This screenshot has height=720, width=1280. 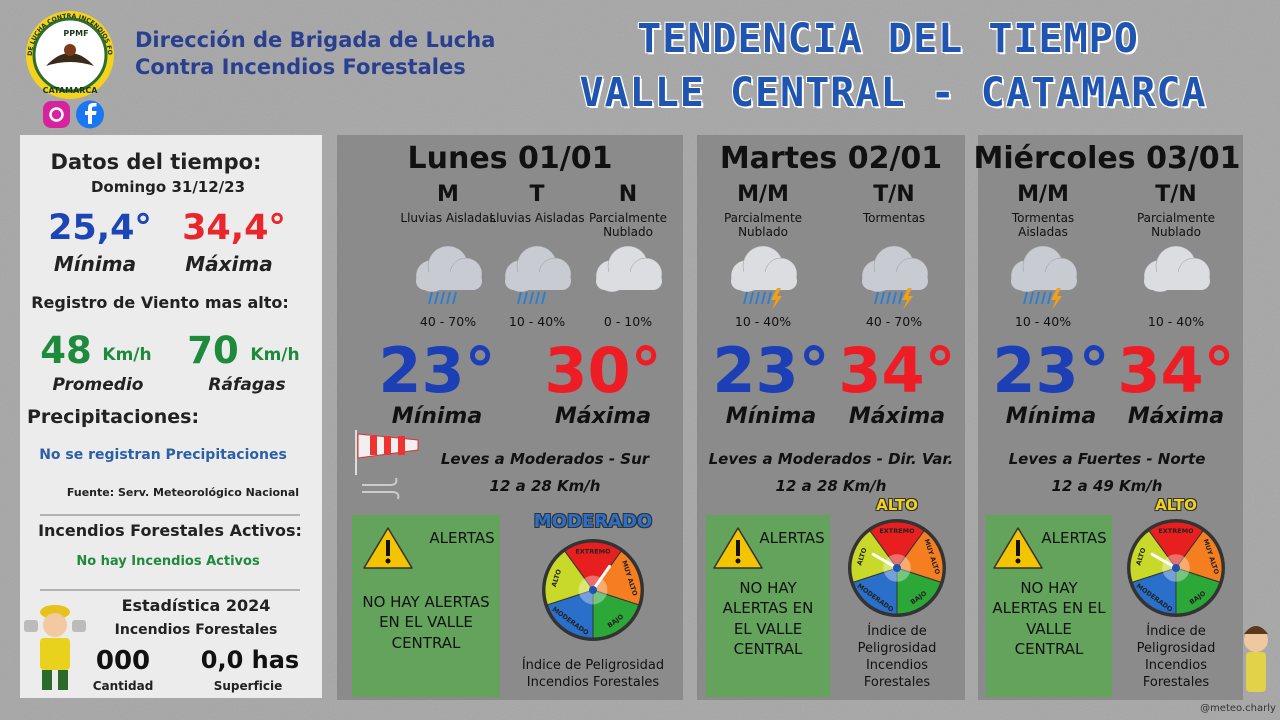 What do you see at coordinates (196, 630) in the screenshot?
I see `stats-subtitle: Incendios Forestales` at bounding box center [196, 630].